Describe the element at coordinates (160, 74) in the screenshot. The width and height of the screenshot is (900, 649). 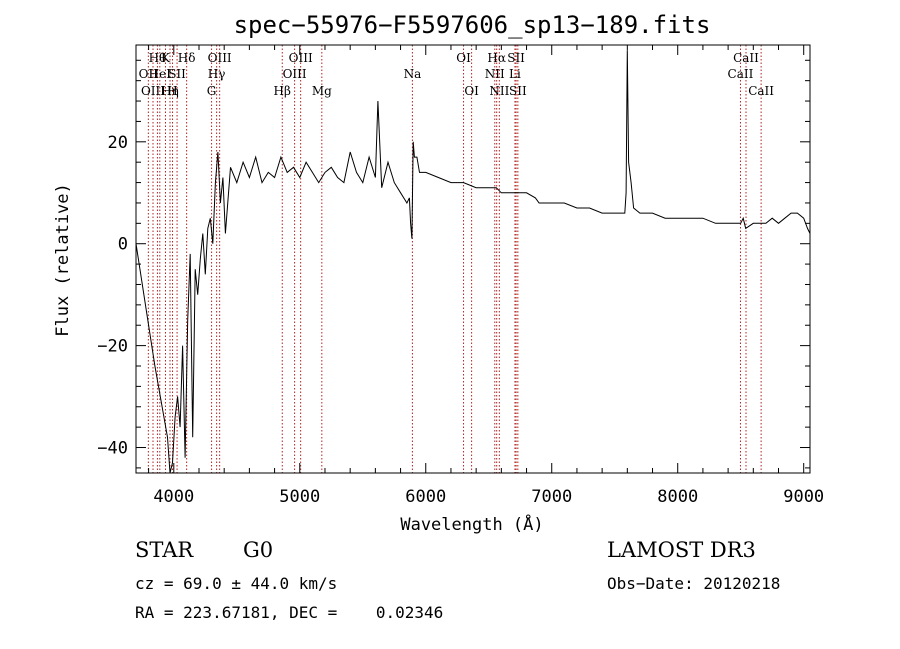
I see `line-label: HeI` at that location.